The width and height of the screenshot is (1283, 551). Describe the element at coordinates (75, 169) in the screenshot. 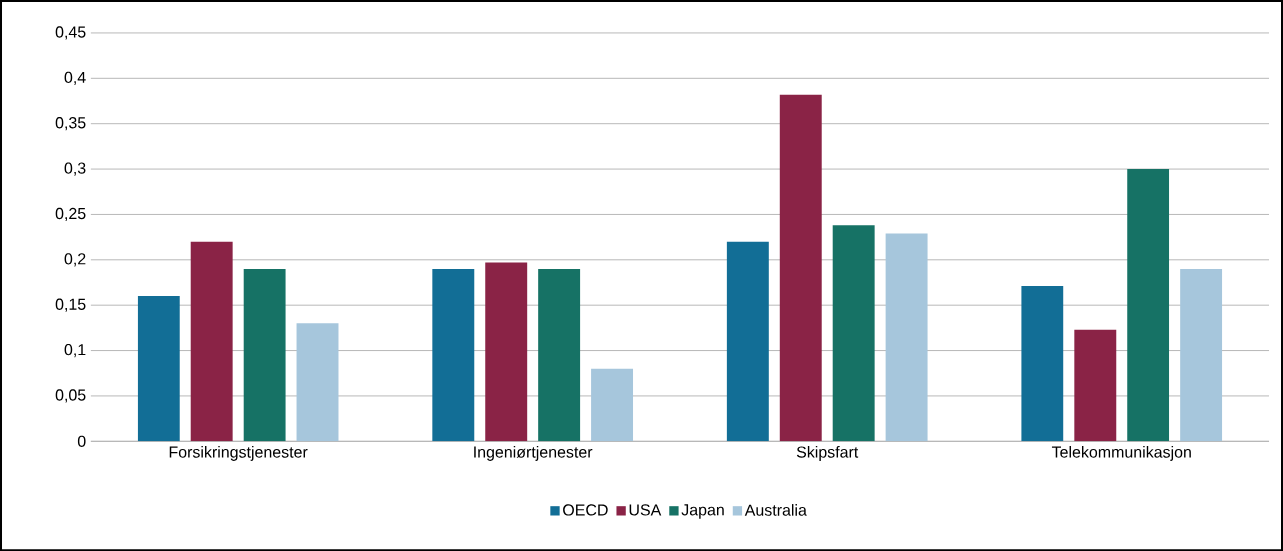

I see `y-tick-label: 0,3` at that location.